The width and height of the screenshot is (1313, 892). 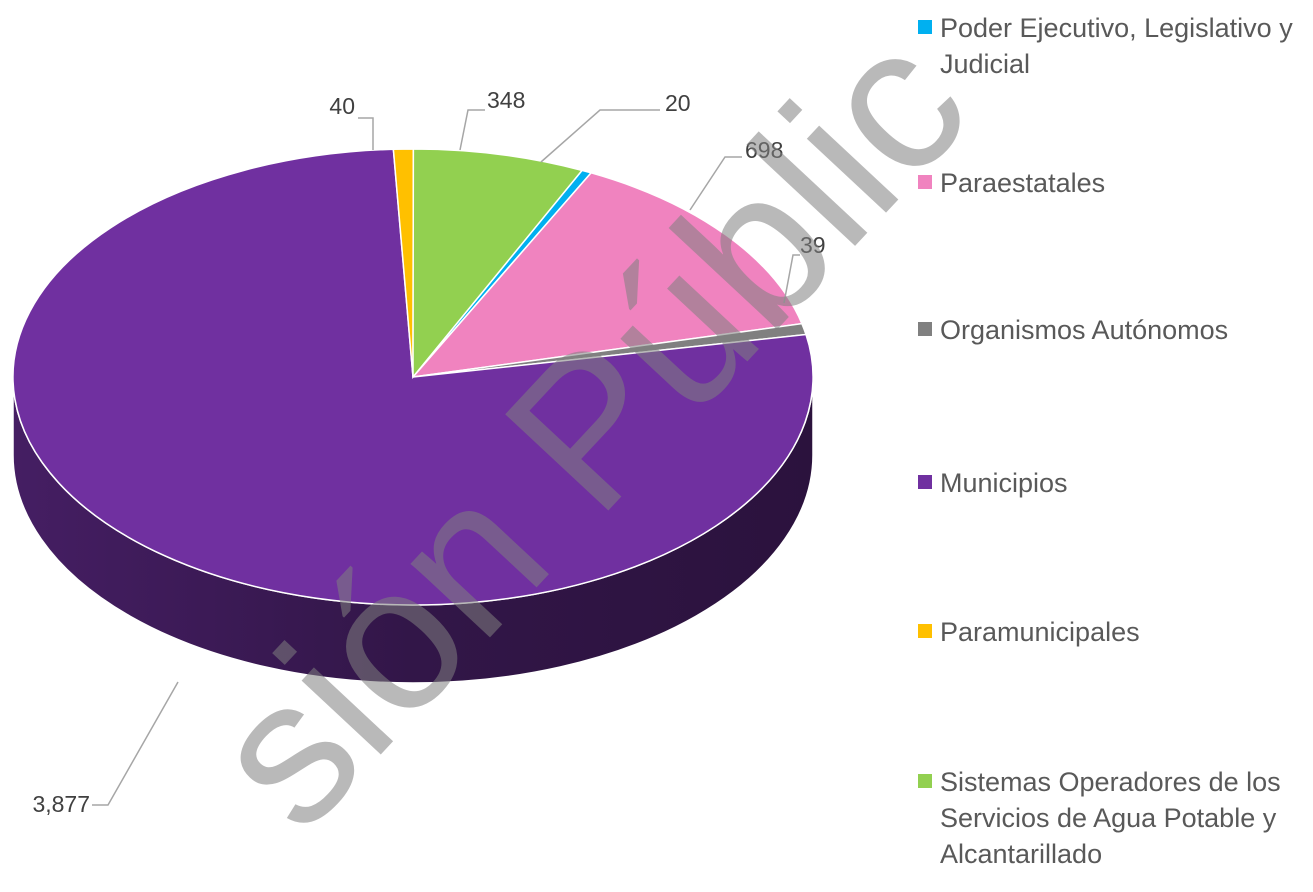 What do you see at coordinates (1113, 183) in the screenshot?
I see `legend-item: Paraestatales` at bounding box center [1113, 183].